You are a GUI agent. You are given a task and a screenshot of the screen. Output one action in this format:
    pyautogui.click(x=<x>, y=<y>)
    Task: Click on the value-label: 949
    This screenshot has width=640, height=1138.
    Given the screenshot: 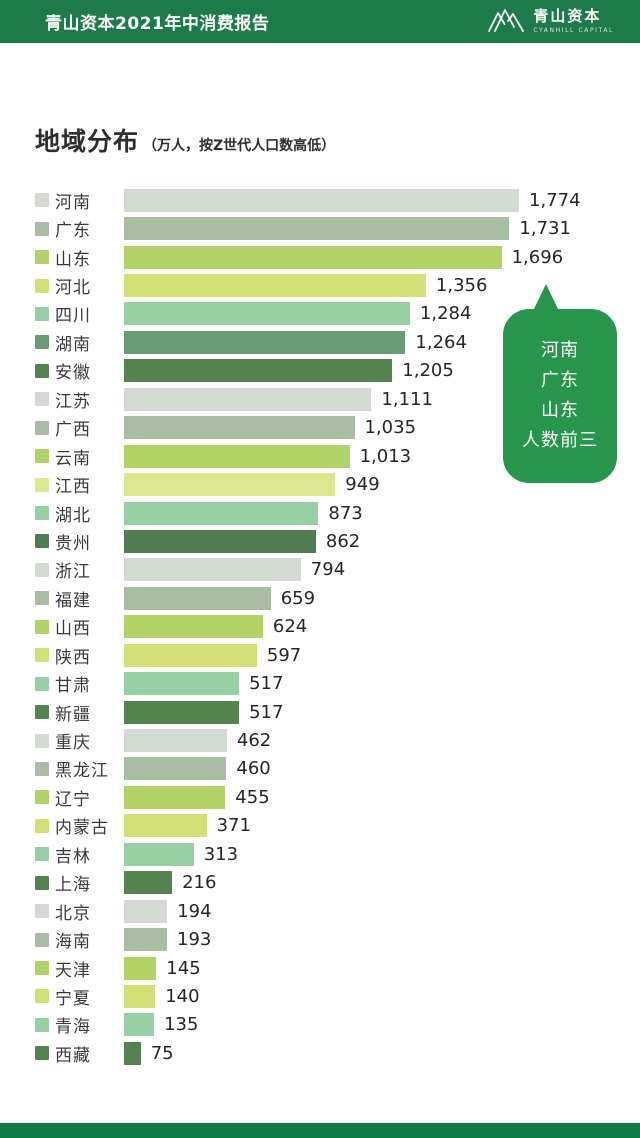 What is the action you would take?
    pyautogui.click(x=362, y=485)
    